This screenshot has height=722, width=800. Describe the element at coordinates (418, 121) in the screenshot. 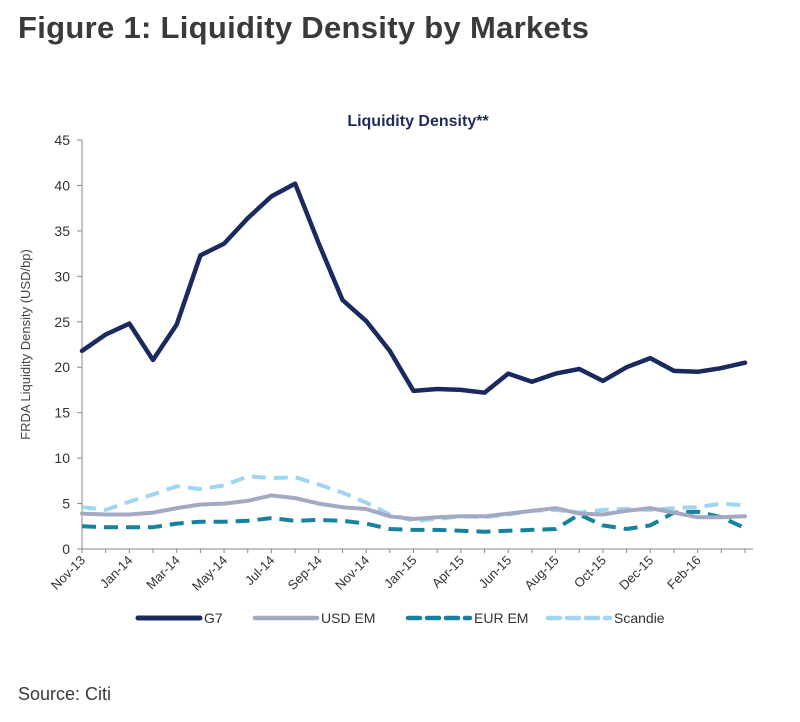

I see `chart-title: Liquidity Density**` at that location.